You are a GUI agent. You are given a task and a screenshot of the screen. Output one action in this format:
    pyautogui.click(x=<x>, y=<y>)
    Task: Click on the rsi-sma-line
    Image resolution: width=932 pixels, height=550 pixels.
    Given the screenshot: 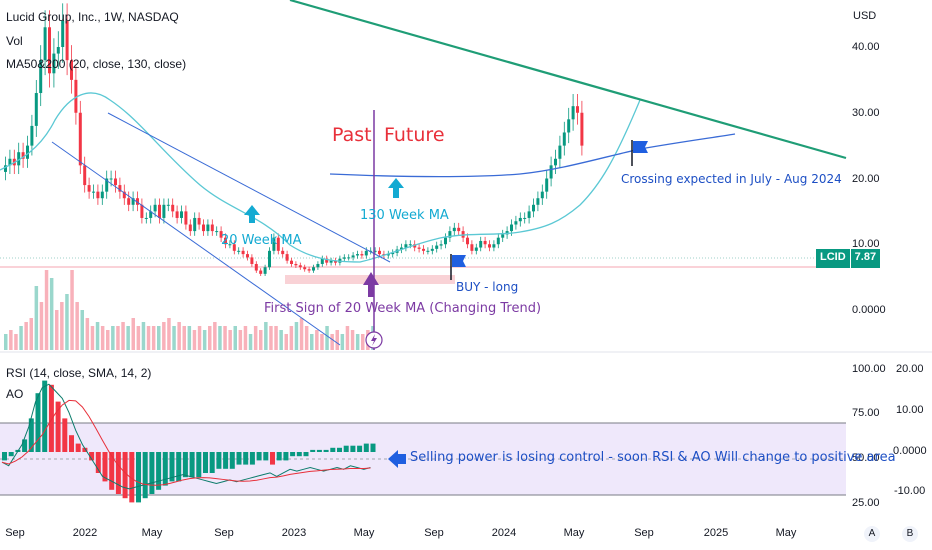 What is the action you would take?
    pyautogui.click(x=186, y=442)
    